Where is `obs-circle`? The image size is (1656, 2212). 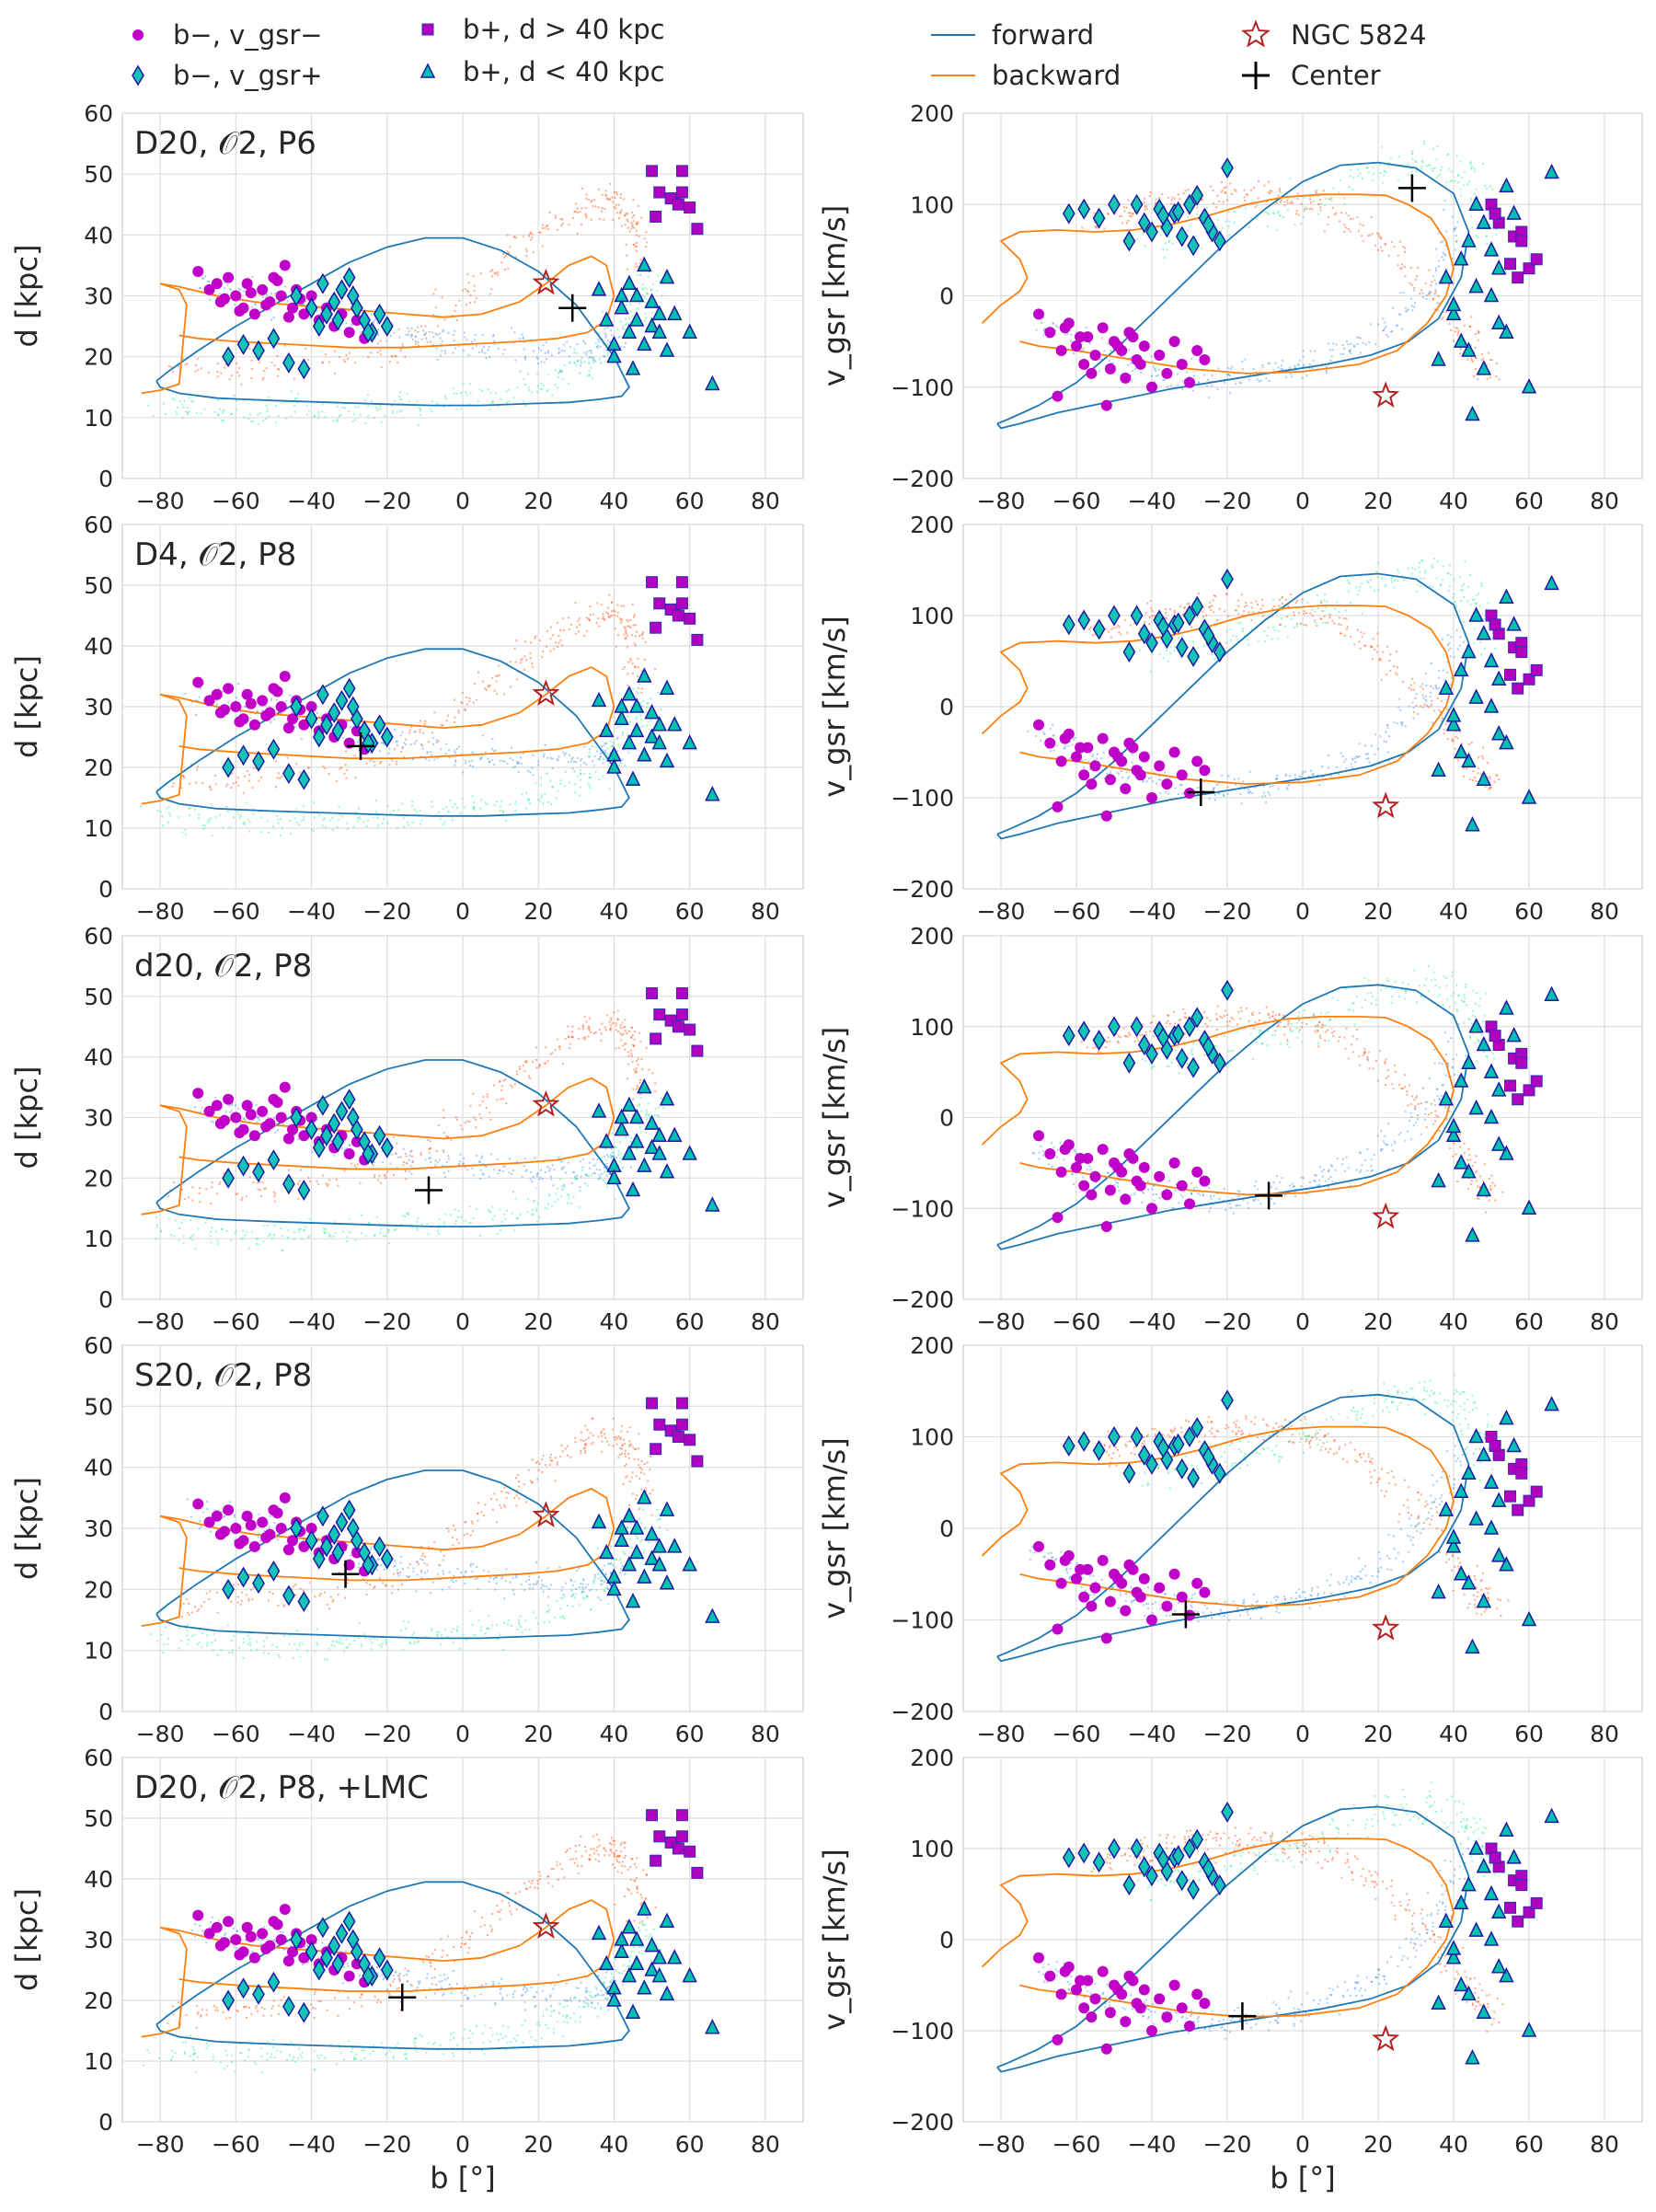 obs-circle is located at coordinates (1140, 364).